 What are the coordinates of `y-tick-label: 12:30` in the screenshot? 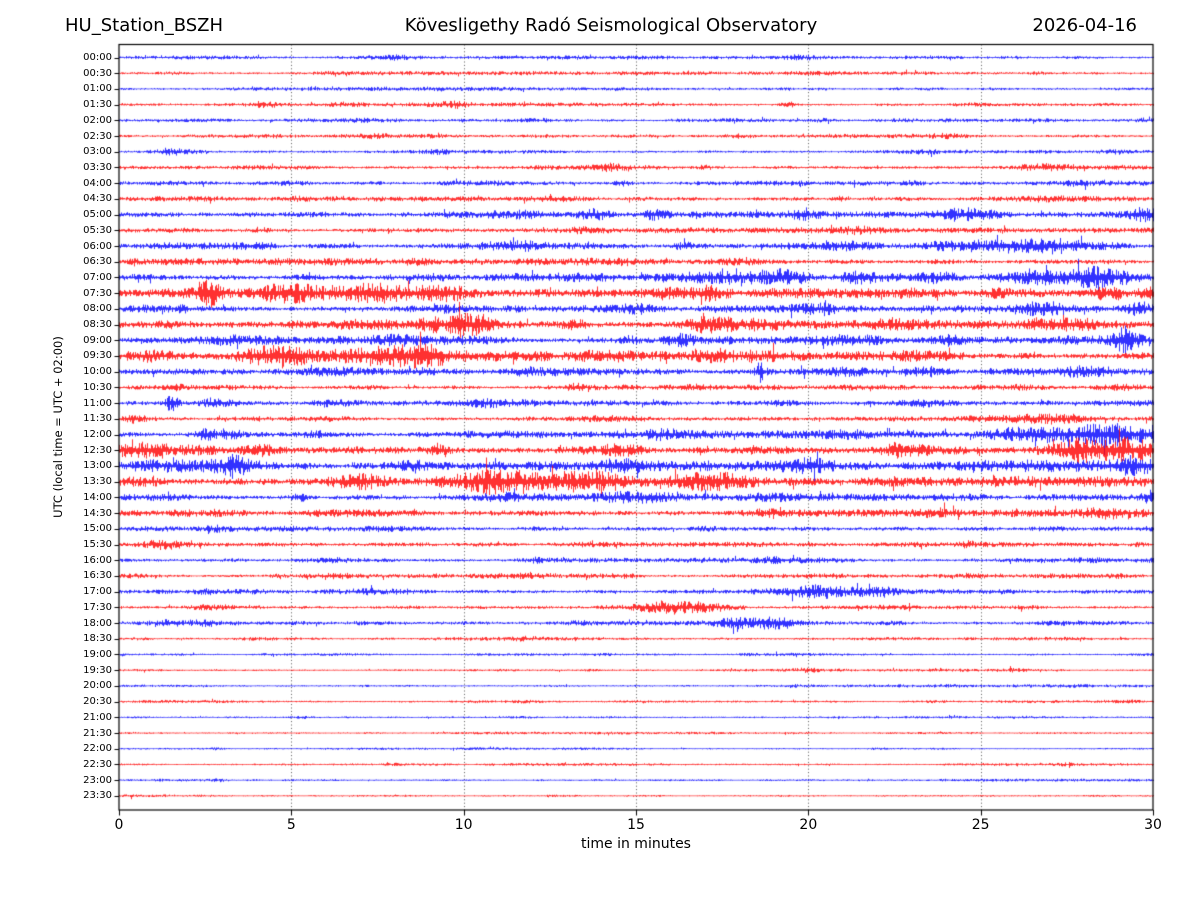 It's located at (97, 450).